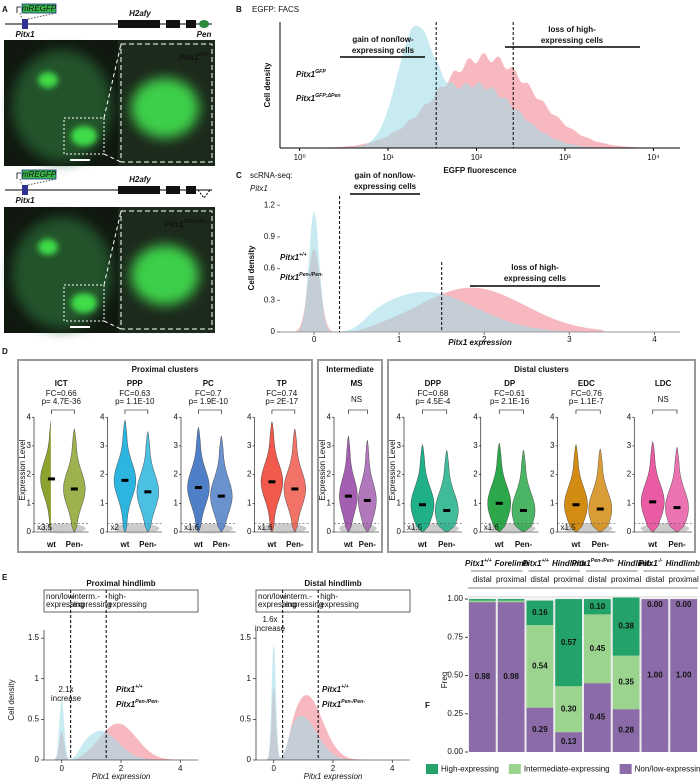  What do you see at coordinates (194, 57) in the screenshot?
I see `genotype-label: Pitx1GFP` at bounding box center [194, 57].